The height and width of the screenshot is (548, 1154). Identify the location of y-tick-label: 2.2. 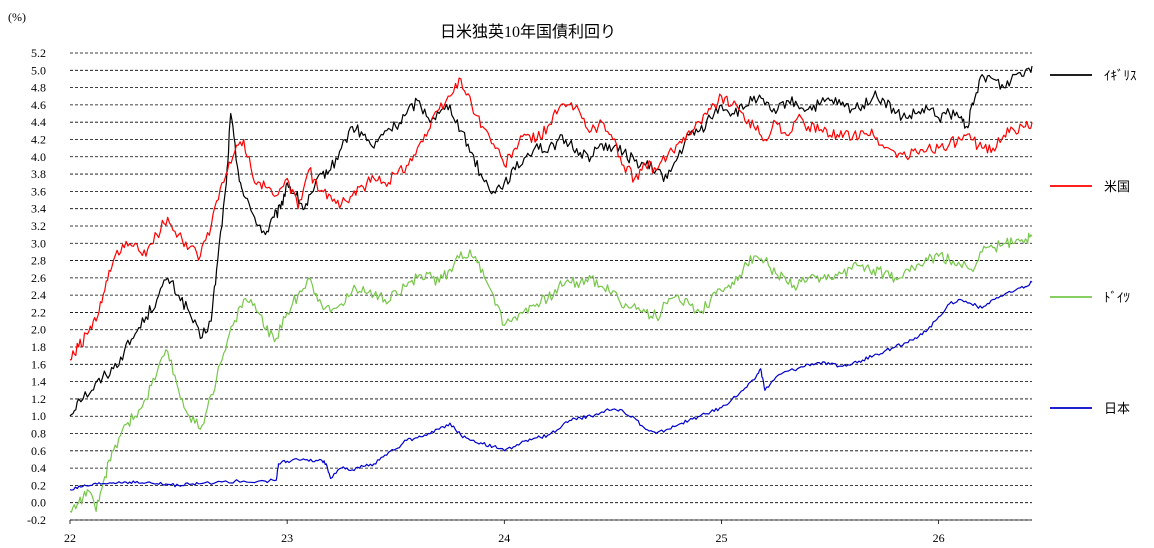
(38, 312).